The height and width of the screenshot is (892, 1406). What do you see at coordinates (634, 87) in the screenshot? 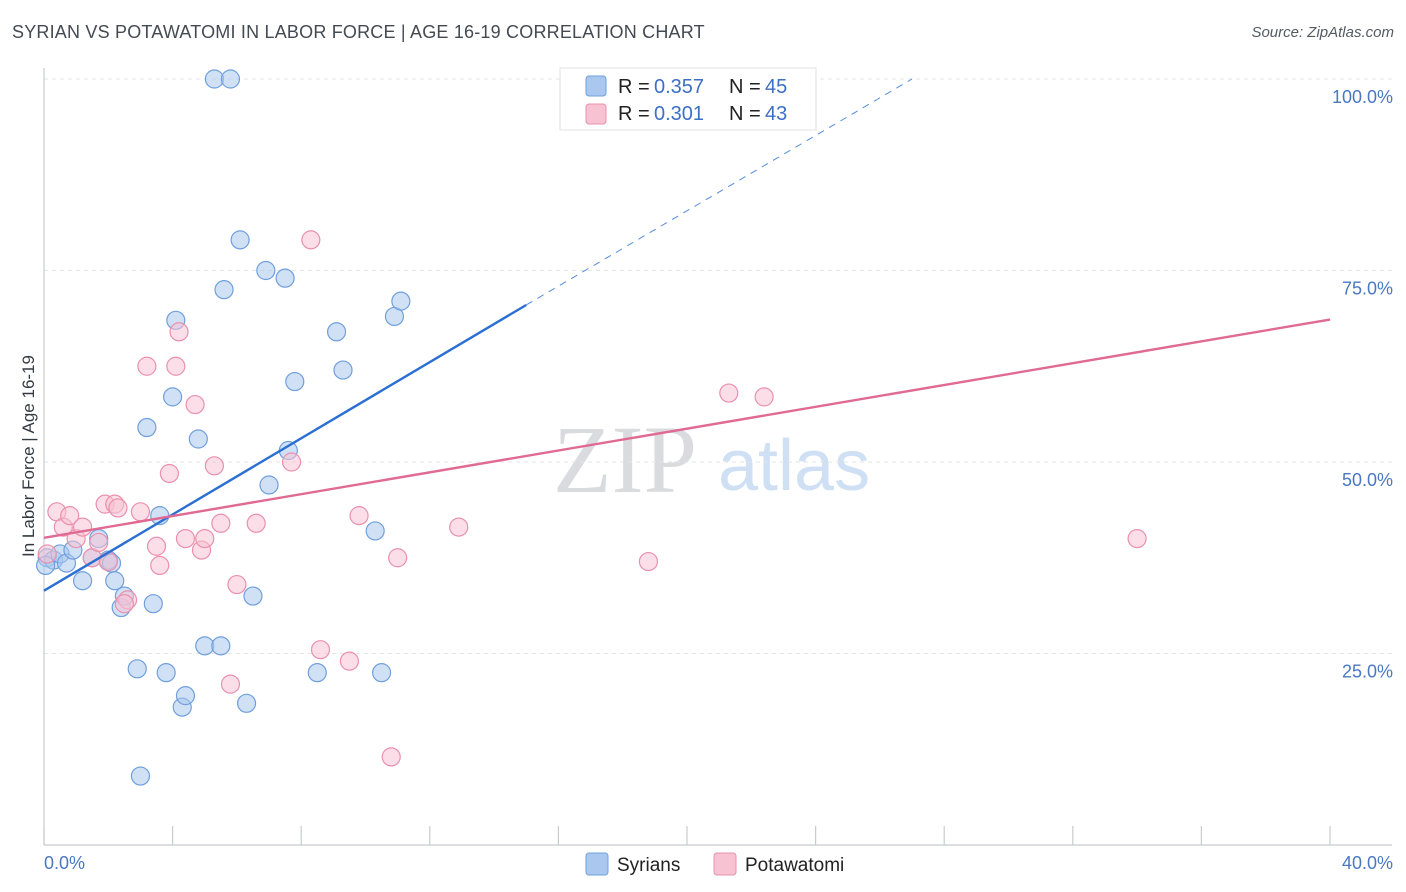
I see `legend-r-label-syrians: R =` at bounding box center [634, 87].